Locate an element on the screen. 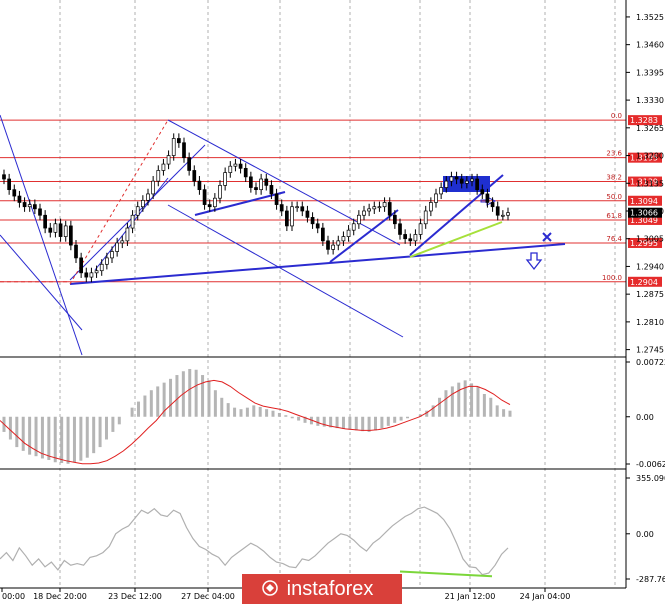 The height and width of the screenshot is (604, 665). x-tick-label-0: 00:00 is located at coordinates (13, 596).